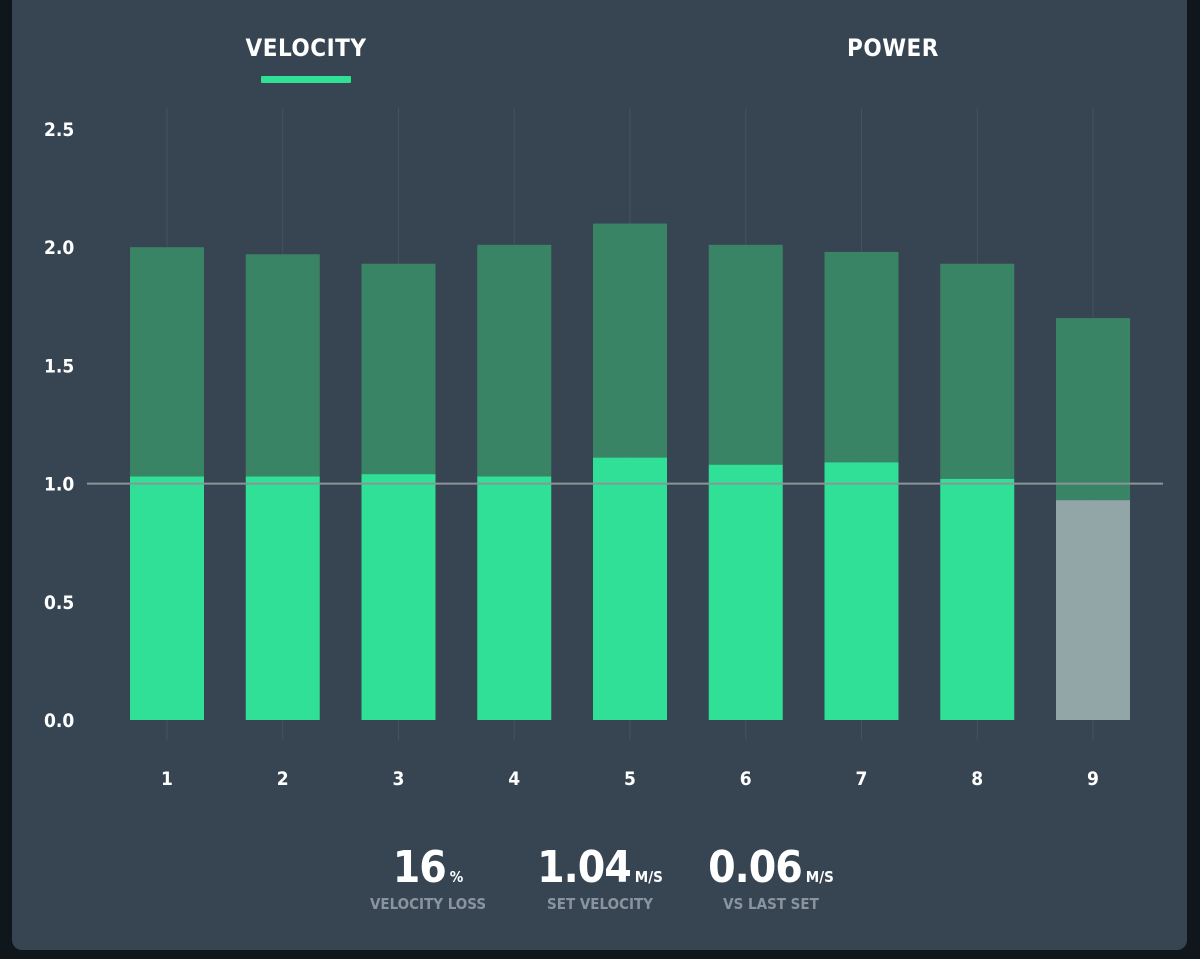  What do you see at coordinates (755, 867) in the screenshot?
I see `stat-vs-last-set-value: 0.06` at bounding box center [755, 867].